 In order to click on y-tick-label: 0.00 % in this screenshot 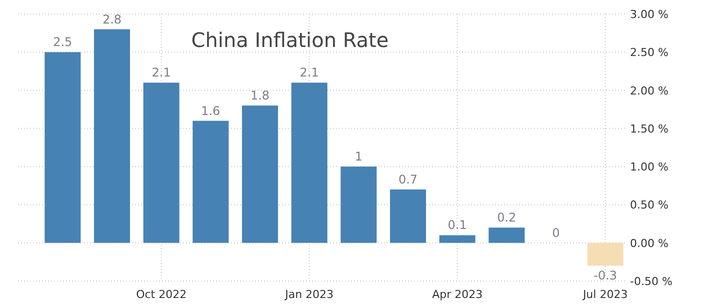, I will do `click(649, 243)`.